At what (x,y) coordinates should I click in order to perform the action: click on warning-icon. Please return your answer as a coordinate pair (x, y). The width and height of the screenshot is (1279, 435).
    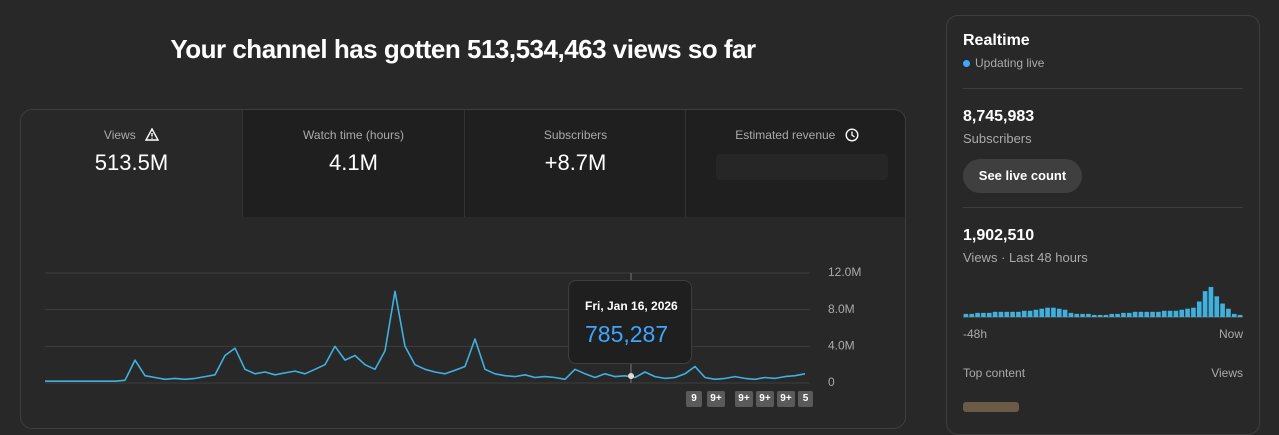
    Looking at the image, I should click on (152, 134).